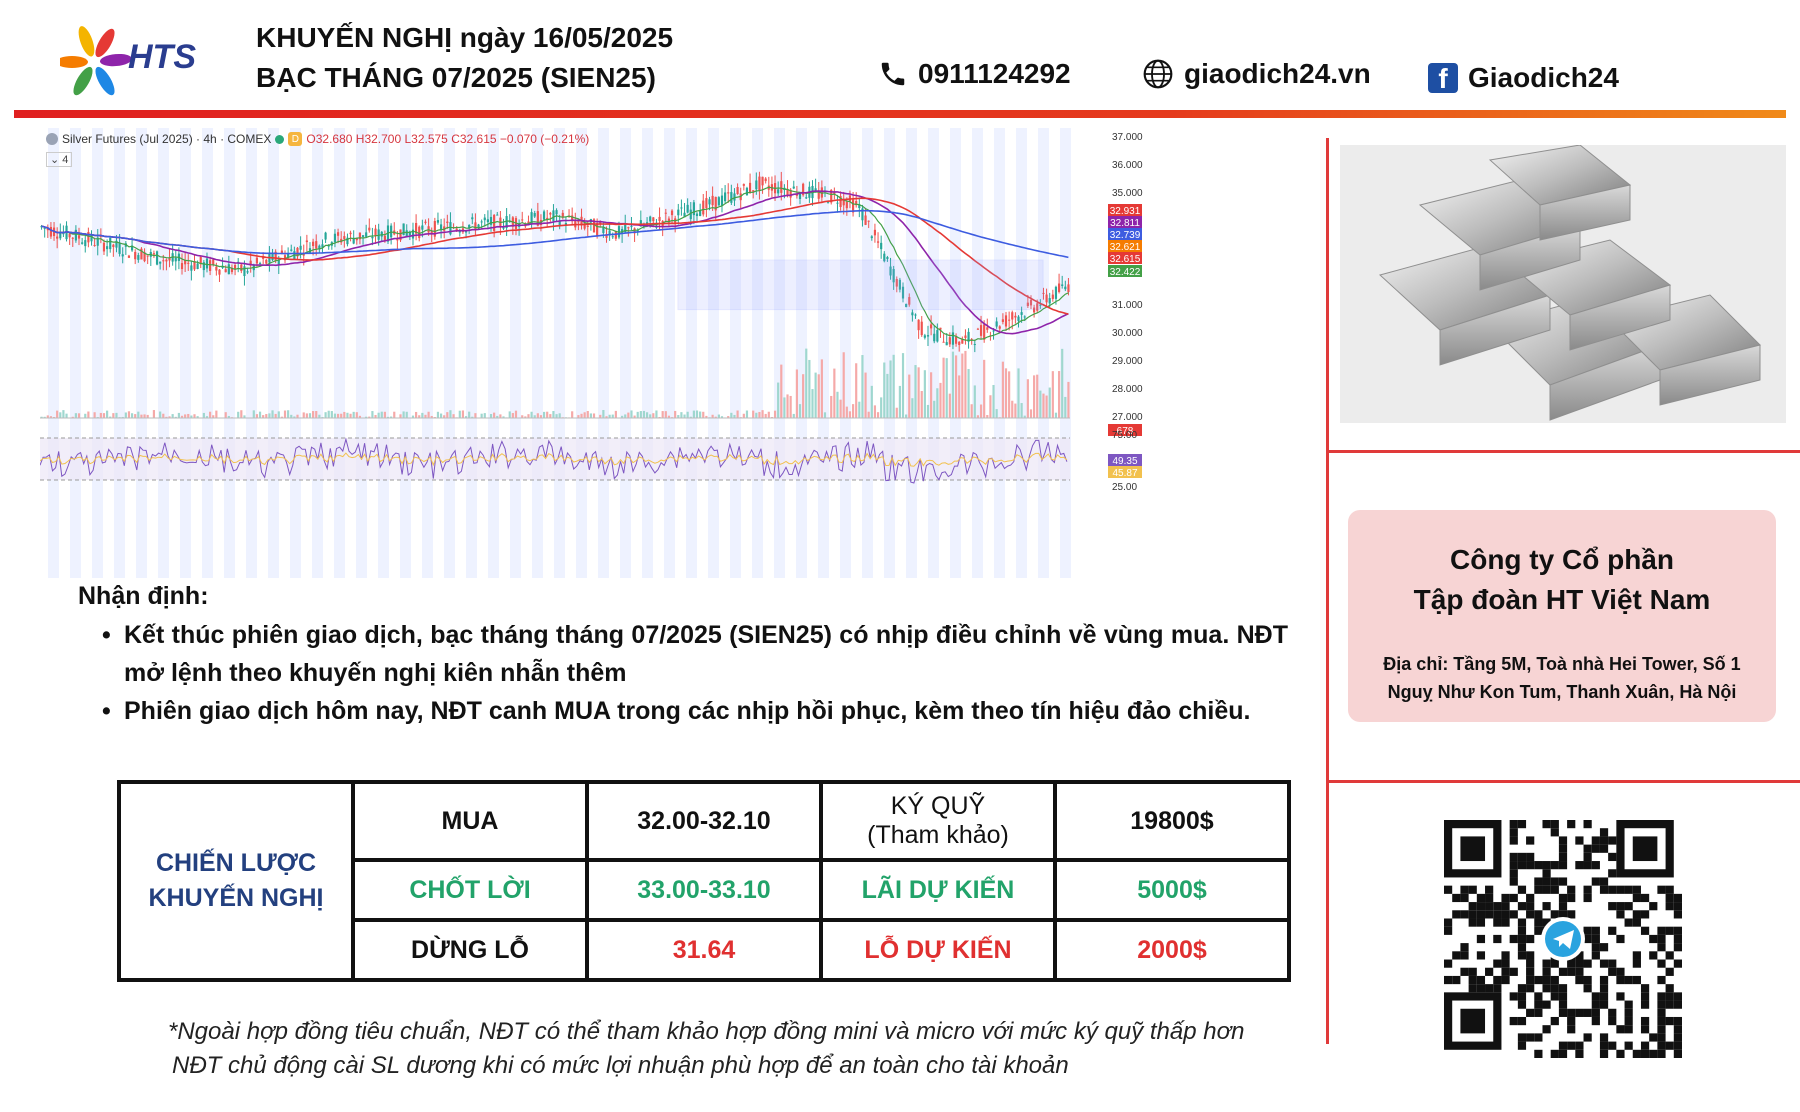 The width and height of the screenshot is (1800, 1112). I want to click on facebook-link: f Giaodich24, so click(1523, 78).